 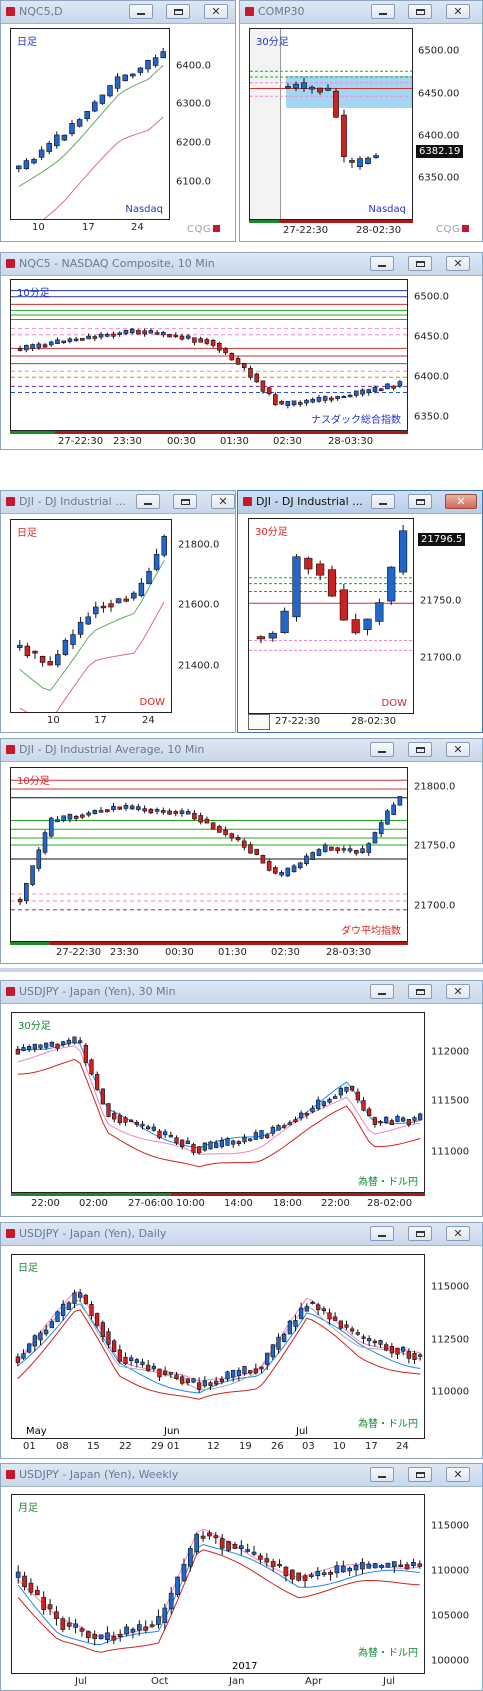 What do you see at coordinates (118, 12) in the screenshot?
I see `title-bar: NQC5,D ✕` at bounding box center [118, 12].